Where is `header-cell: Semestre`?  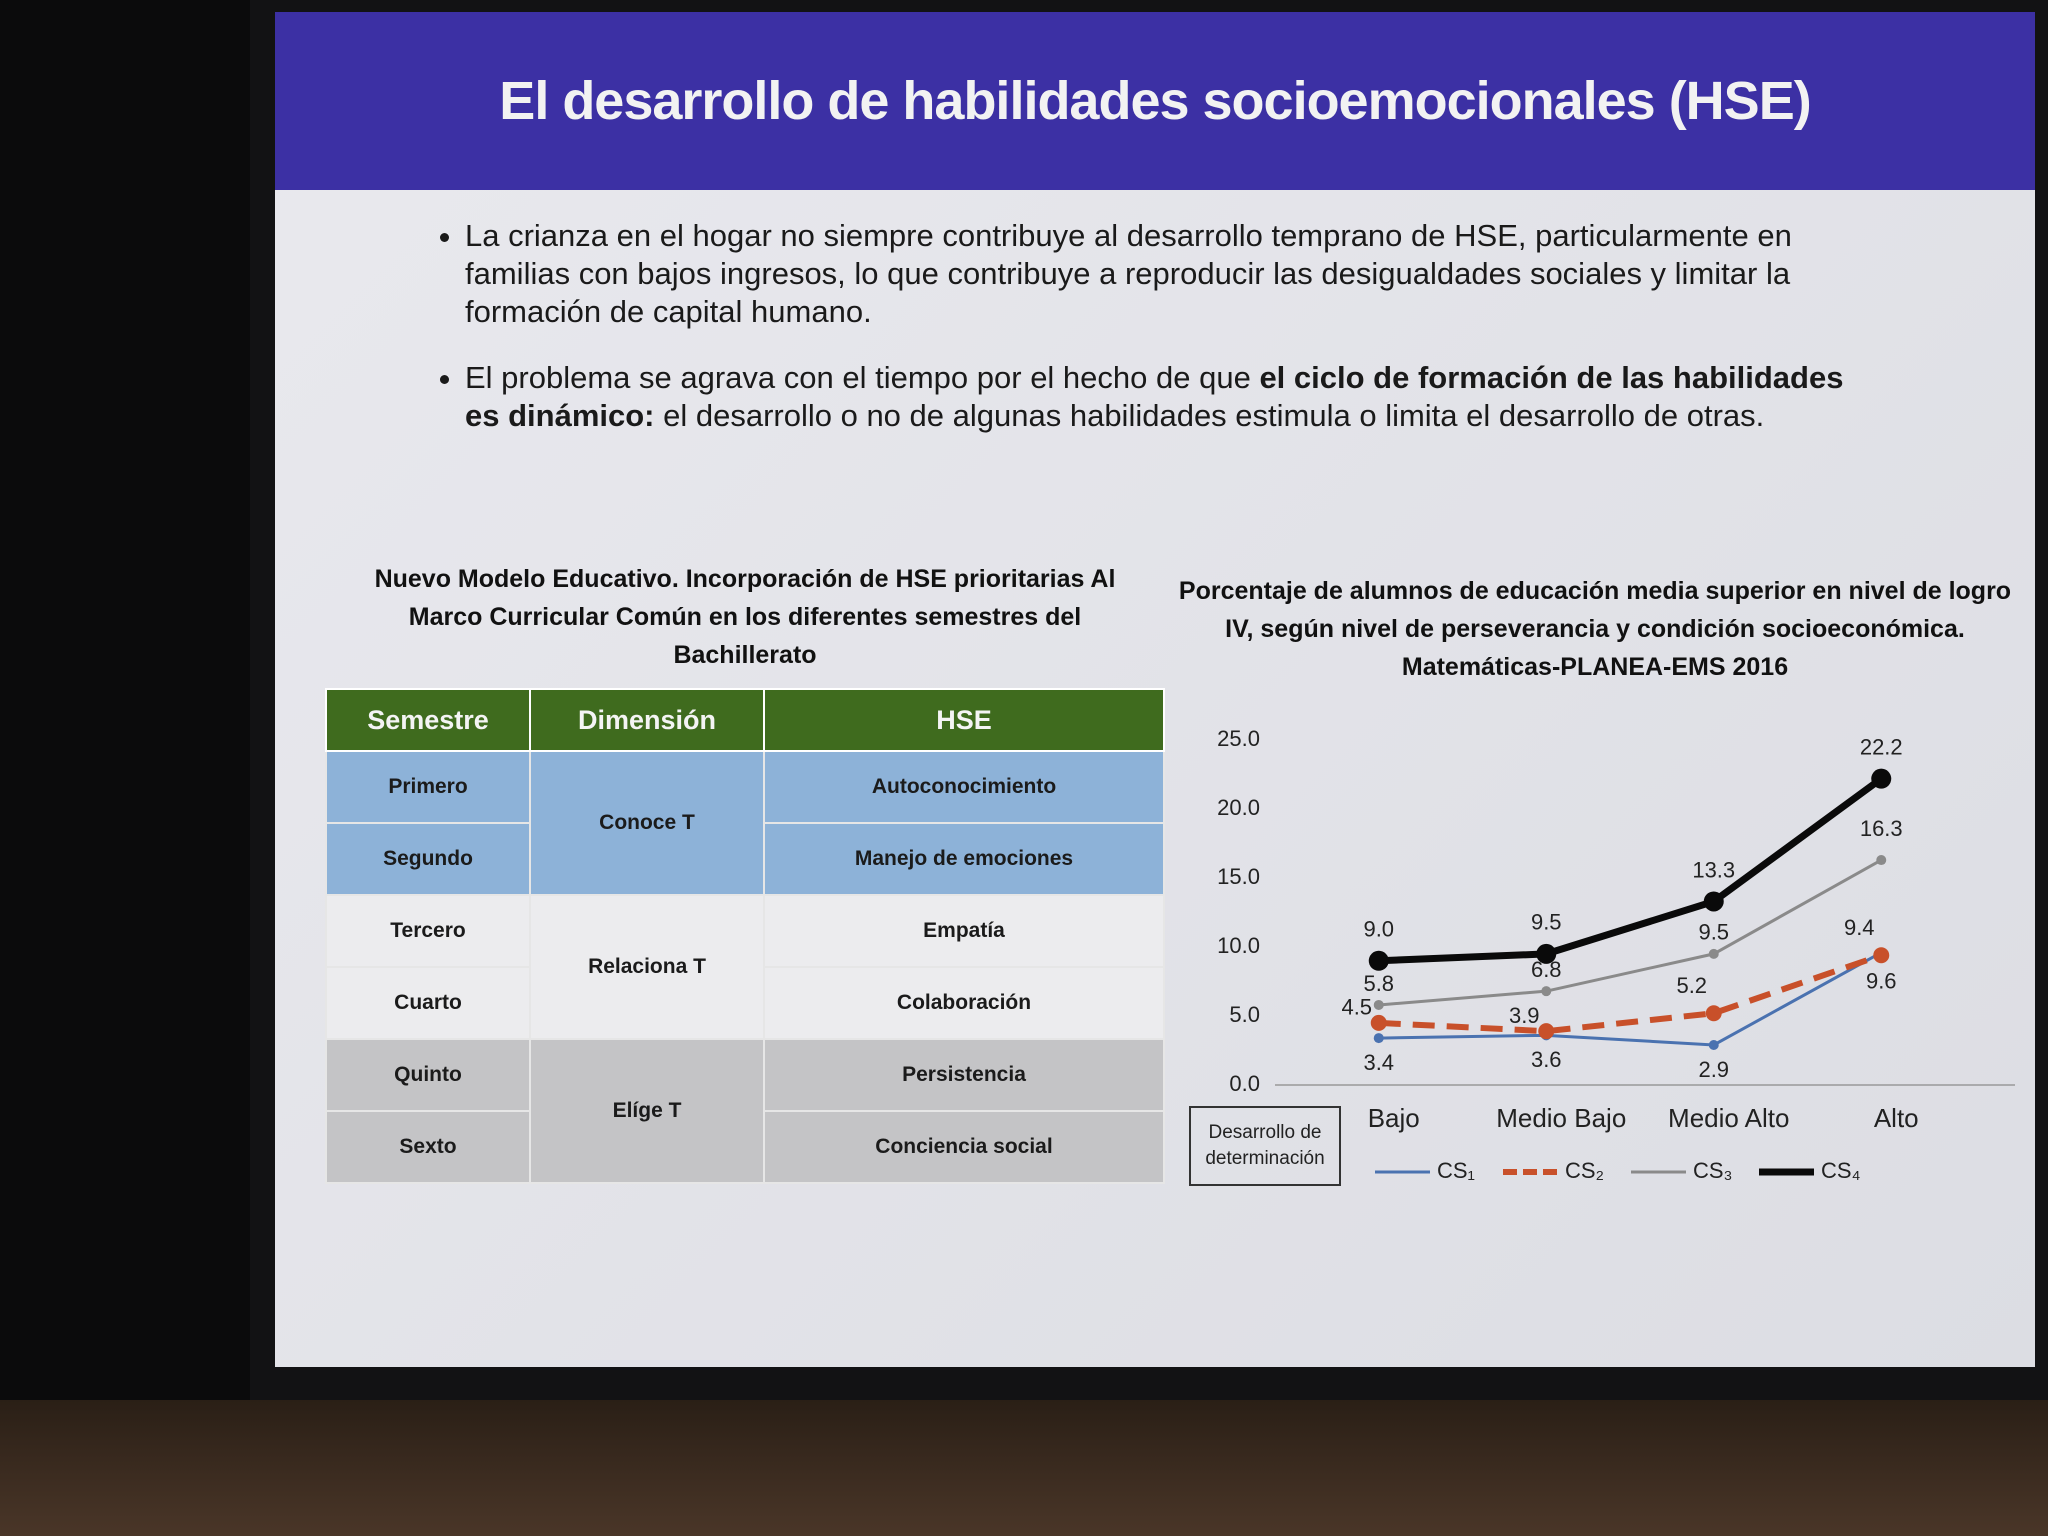 header-cell: Semestre is located at coordinates (428, 720).